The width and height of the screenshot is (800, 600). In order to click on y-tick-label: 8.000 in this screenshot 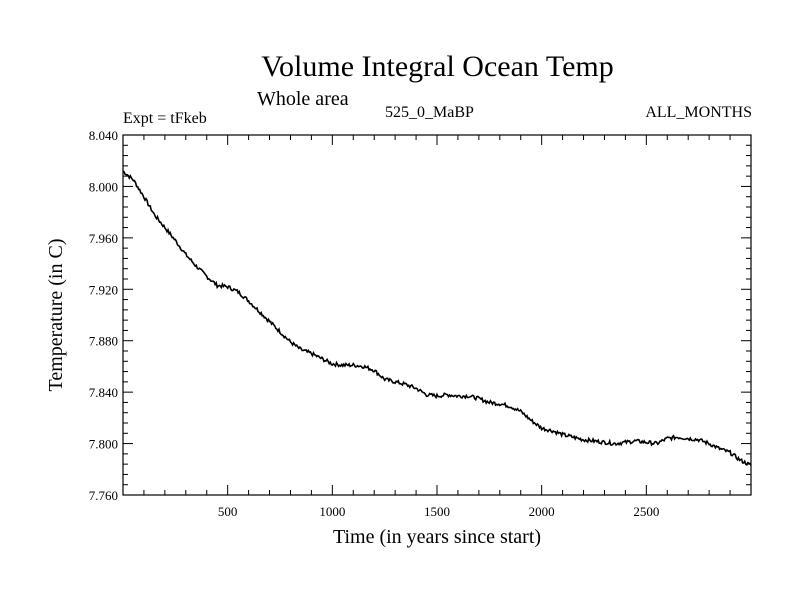, I will do `click(103, 186)`.